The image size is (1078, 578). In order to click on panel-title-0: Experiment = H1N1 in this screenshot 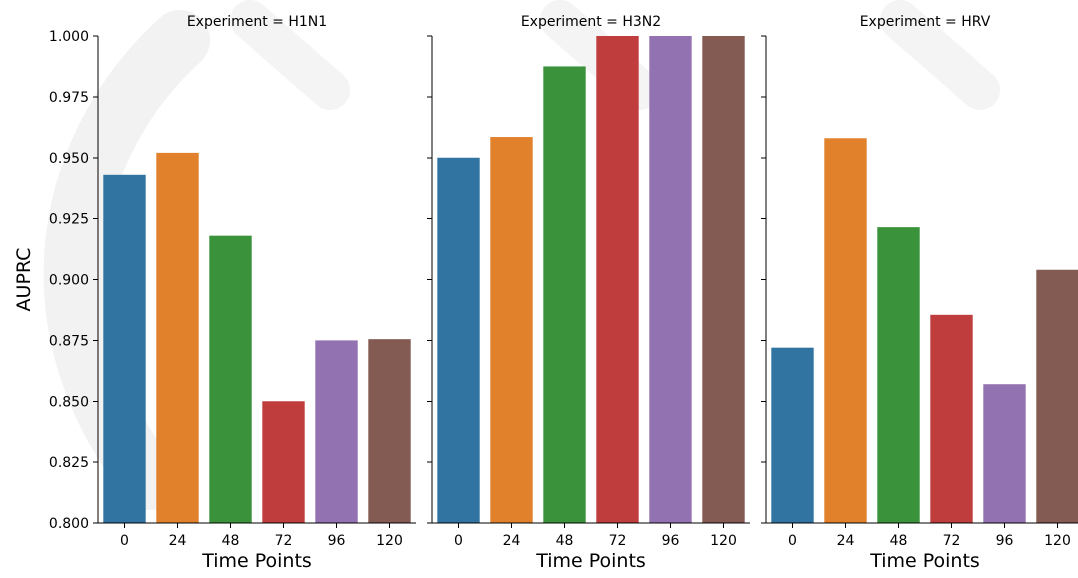, I will do `click(257, 22)`.